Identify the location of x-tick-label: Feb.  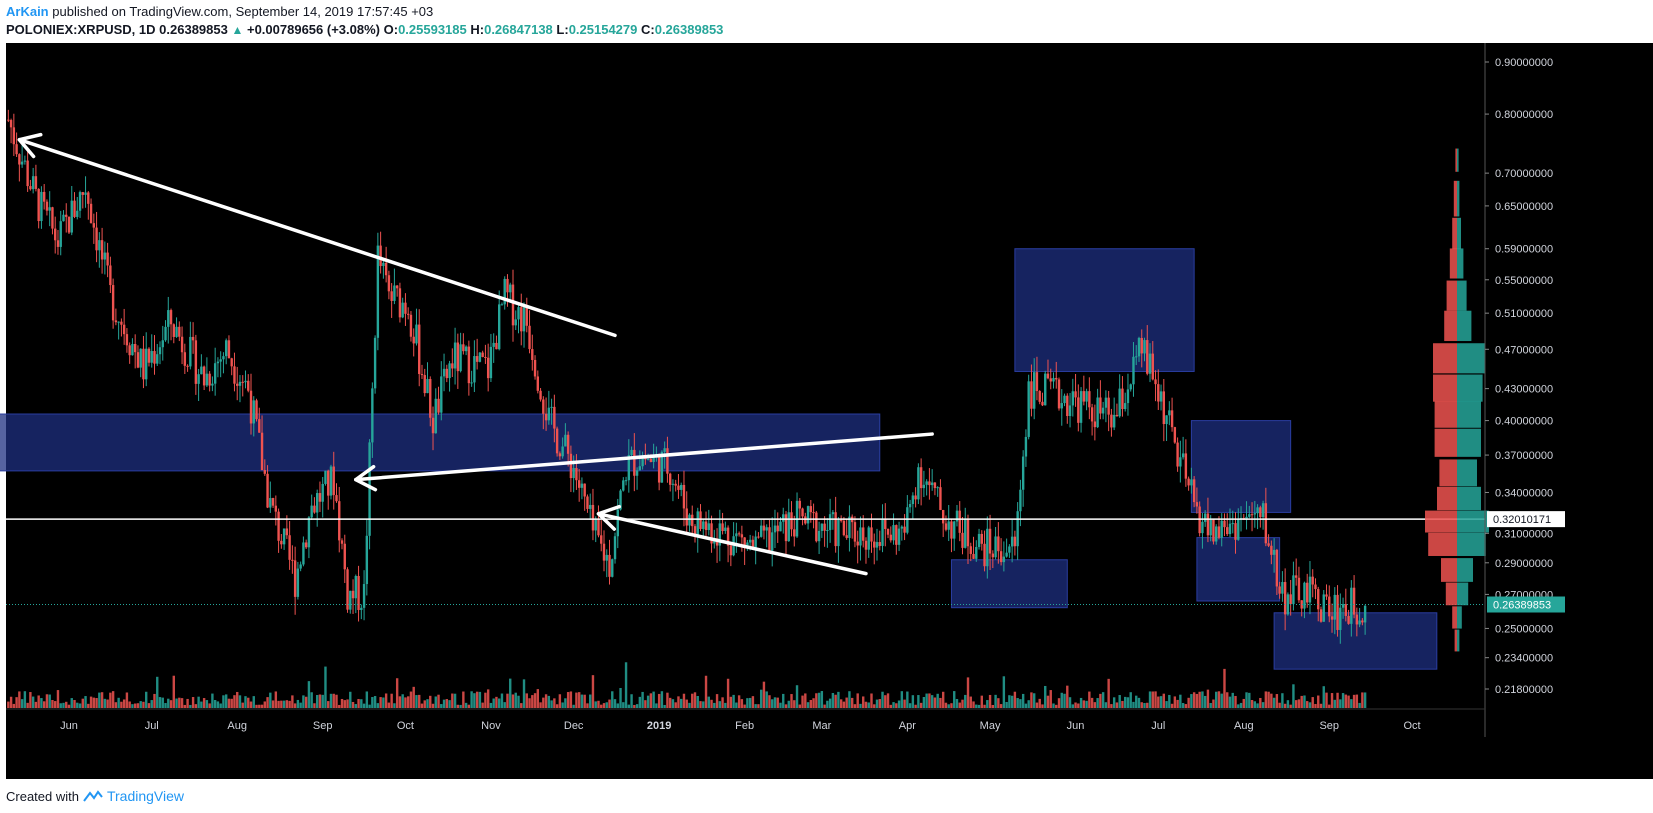
(744, 726).